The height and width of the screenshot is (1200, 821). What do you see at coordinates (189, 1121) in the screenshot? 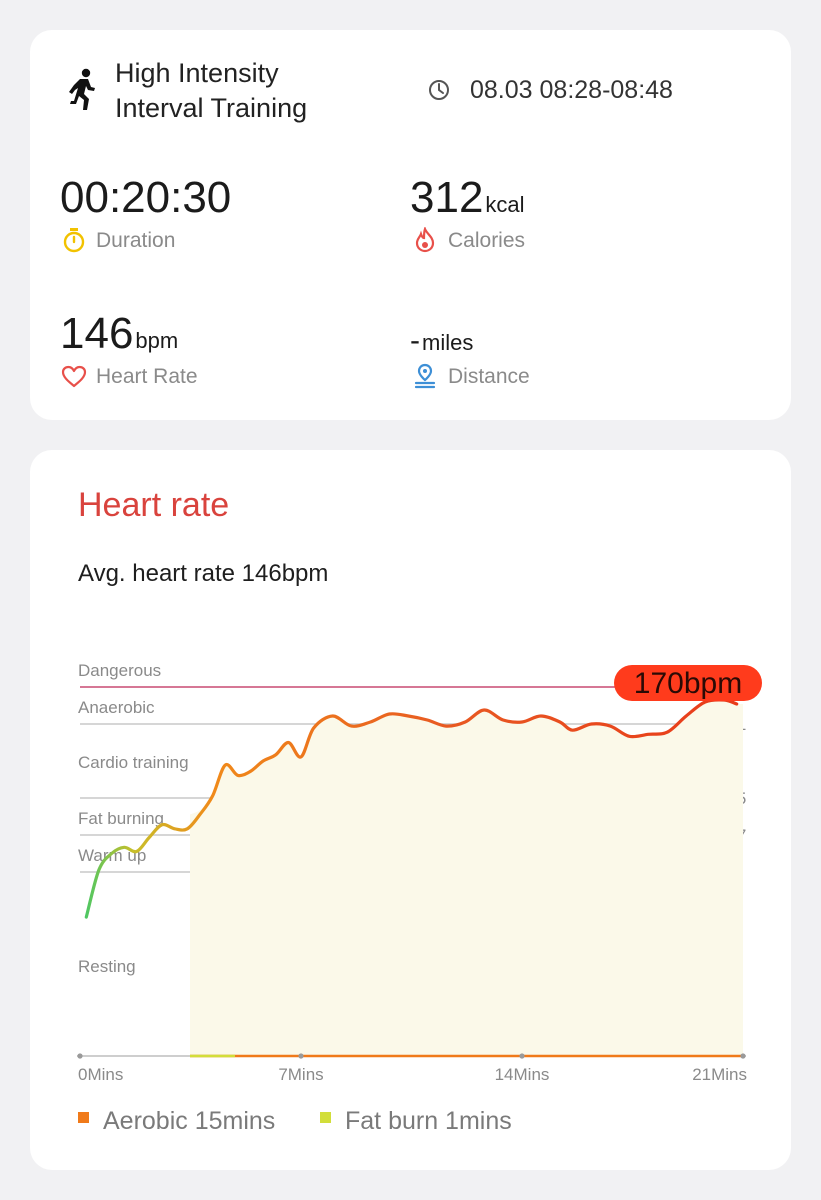
I see `legend-aerobic-label: Aerobic 15mins` at bounding box center [189, 1121].